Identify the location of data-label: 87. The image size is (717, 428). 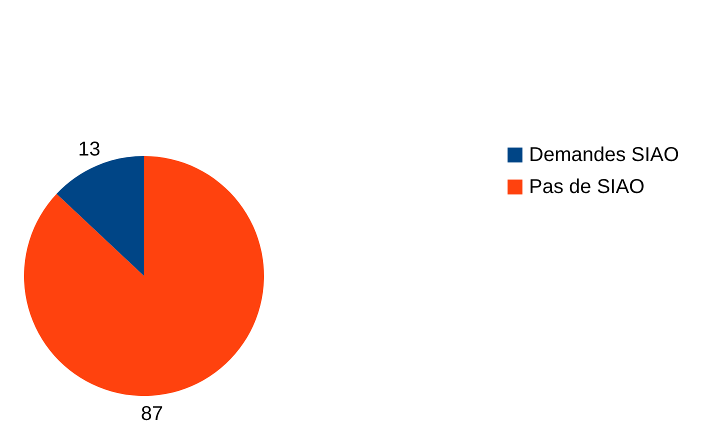
(152, 413).